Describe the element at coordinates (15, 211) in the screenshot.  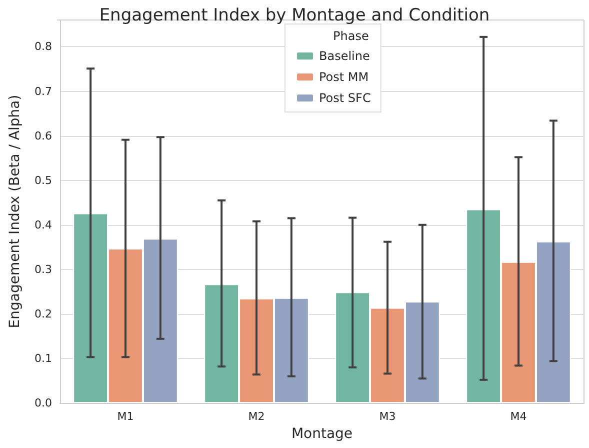
I see `y-axis-title: Engagement Index (Beta / Alpha)` at that location.